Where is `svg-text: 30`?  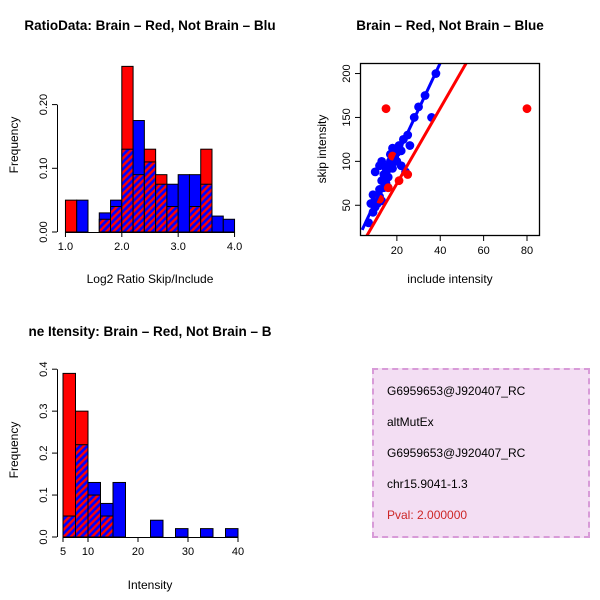
svg-text: 30 is located at coordinates (188, 552).